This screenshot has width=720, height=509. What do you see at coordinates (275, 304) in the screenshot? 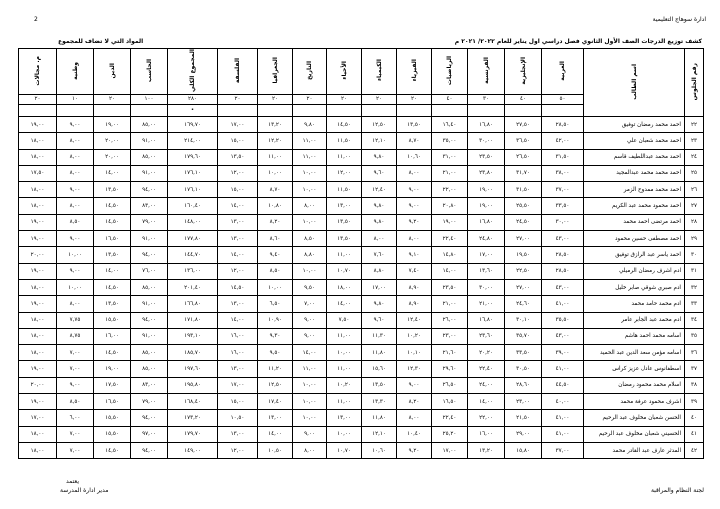
I see `grade-cell: ٦,٥٠` at bounding box center [275, 304].